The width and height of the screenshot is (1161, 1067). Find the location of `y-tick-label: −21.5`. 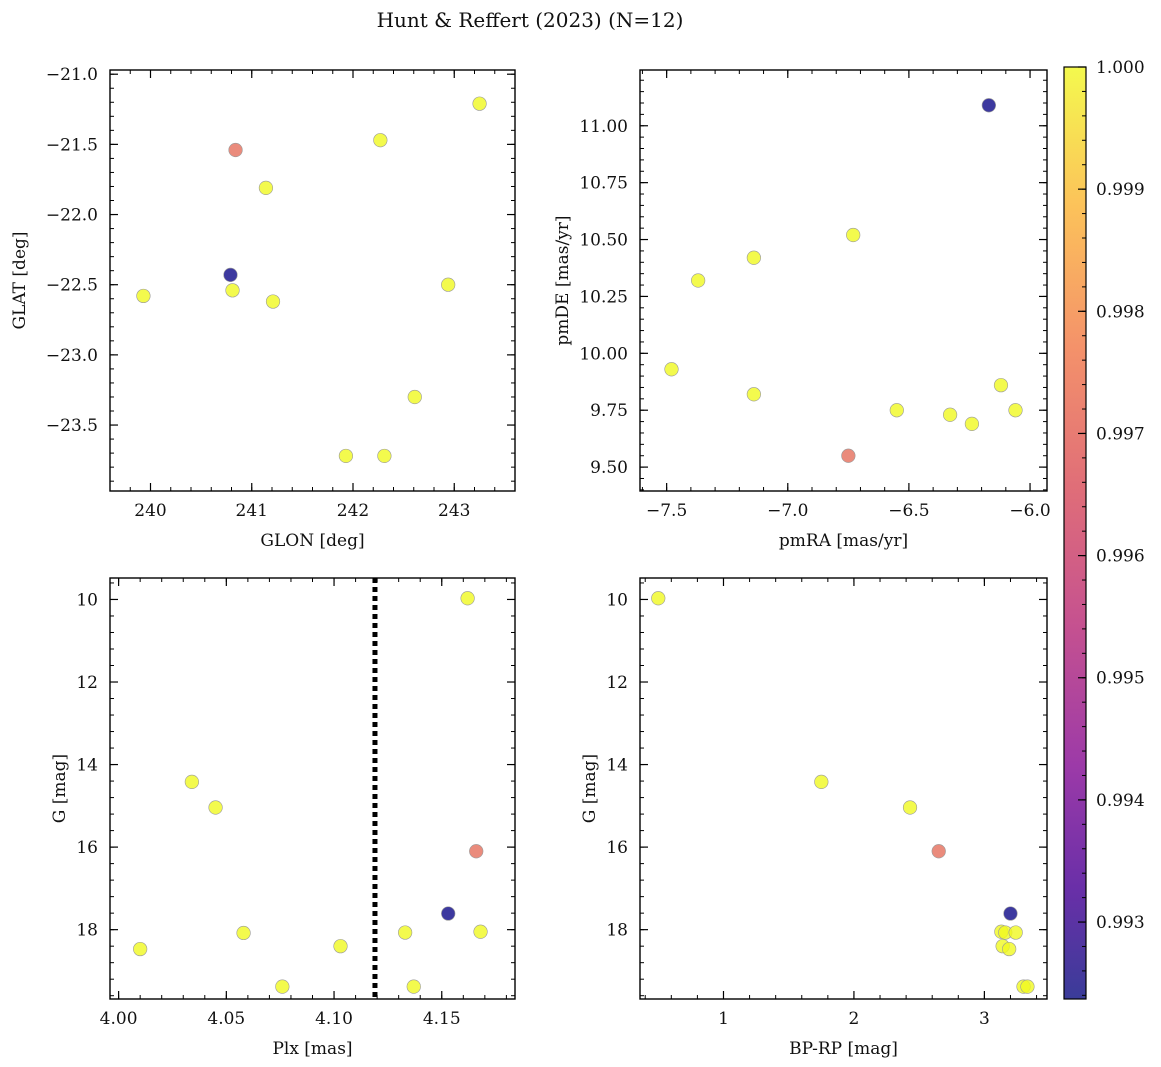

y-tick-label: −21.5 is located at coordinates (72, 145).